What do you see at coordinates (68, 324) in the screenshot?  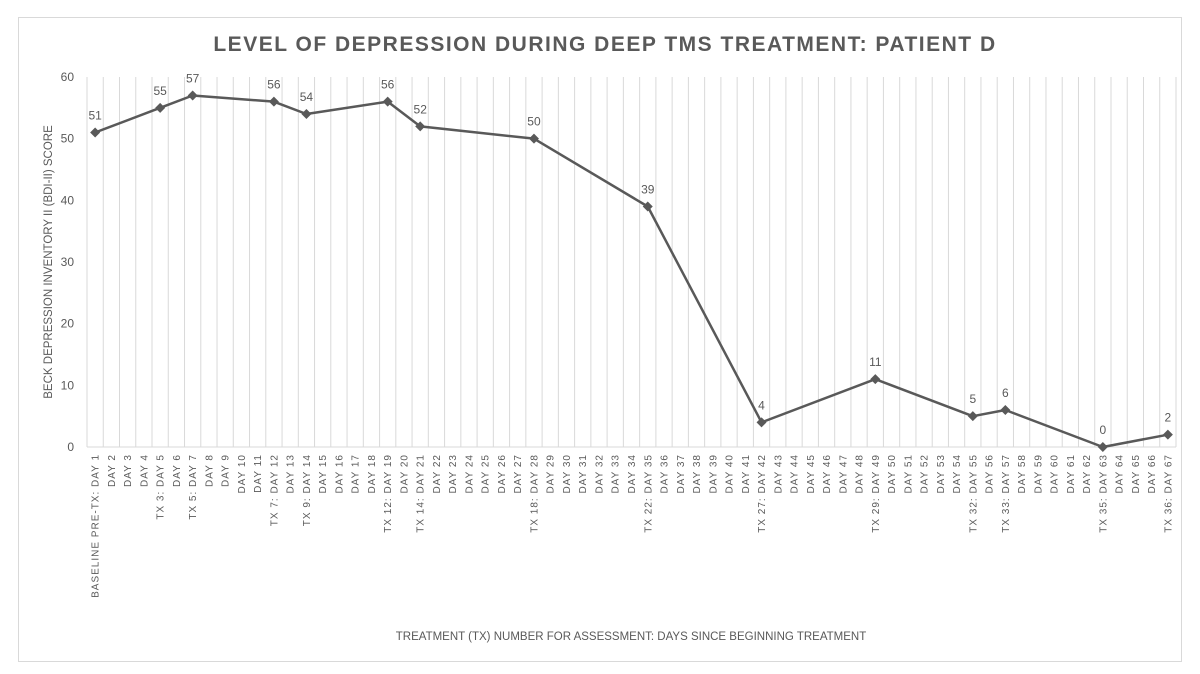 I see `y-tick-label: 20` at bounding box center [68, 324].